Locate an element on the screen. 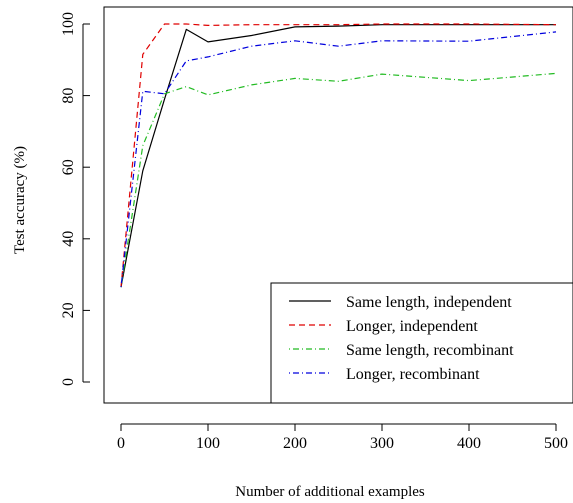 This screenshot has height=503, width=573. x-tick-label: 0 is located at coordinates (121, 443).